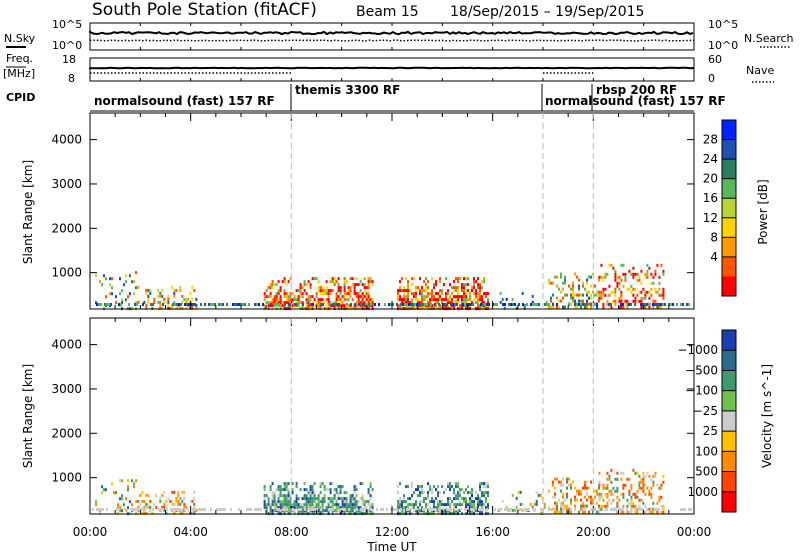 The width and height of the screenshot is (800, 554). I want to click on velocity-colorbar-label: Velocity [m s^-1], so click(767, 416).